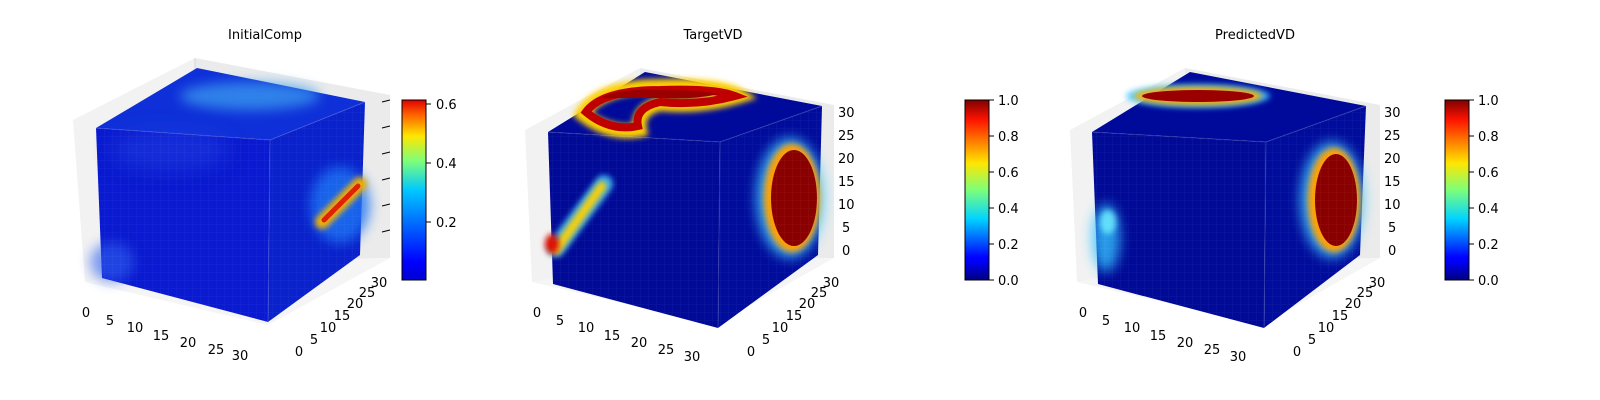 Image resolution: width=1600 pixels, height=400 pixels. I want to click on colorbar: 0.6 0.4 0.2, so click(429, 189).